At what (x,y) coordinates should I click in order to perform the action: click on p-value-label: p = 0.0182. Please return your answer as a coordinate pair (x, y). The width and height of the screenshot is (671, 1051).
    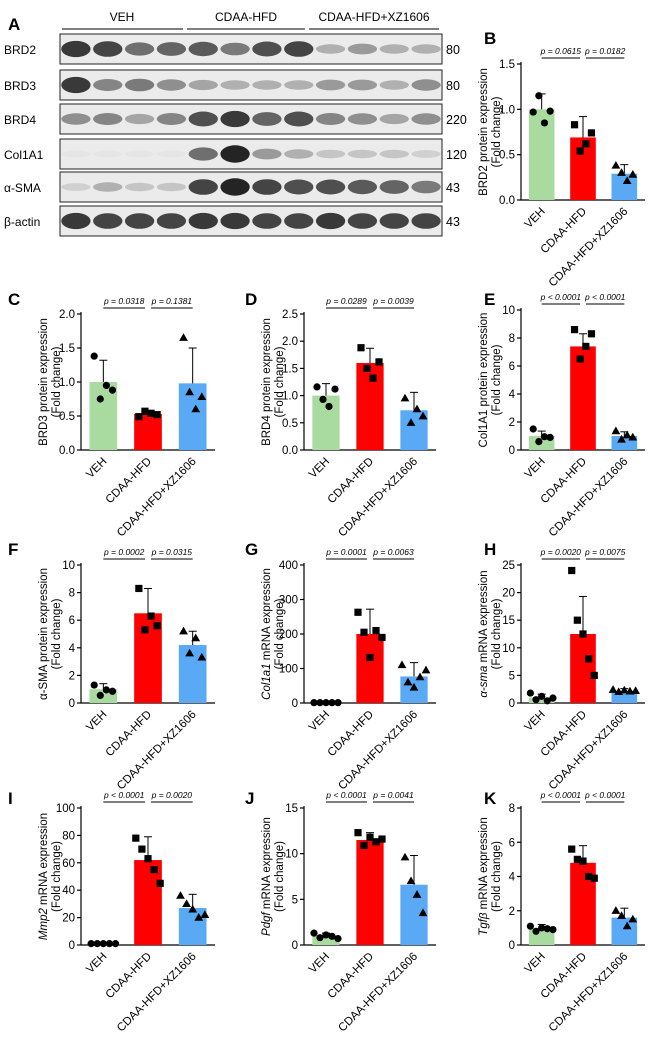
    Looking at the image, I should click on (605, 51).